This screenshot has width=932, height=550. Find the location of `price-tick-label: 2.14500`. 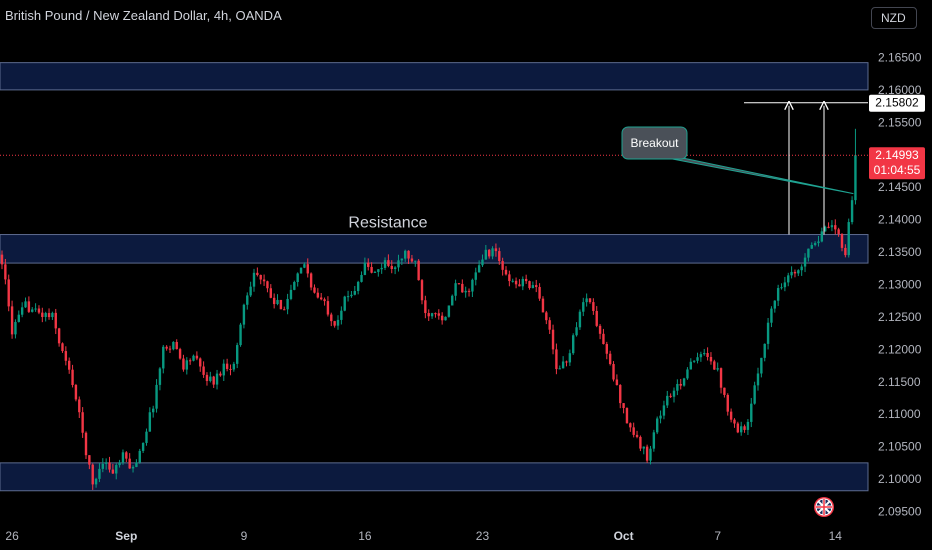

price-tick-label: 2.14500 is located at coordinates (900, 187).